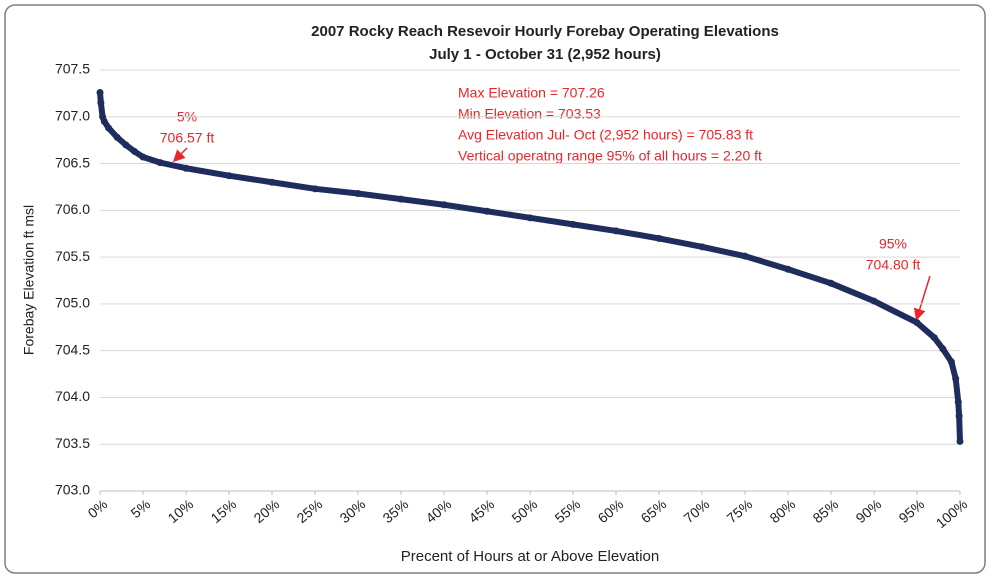 The image size is (992, 584). I want to click on y-tick-label: 703.0, so click(72, 490).